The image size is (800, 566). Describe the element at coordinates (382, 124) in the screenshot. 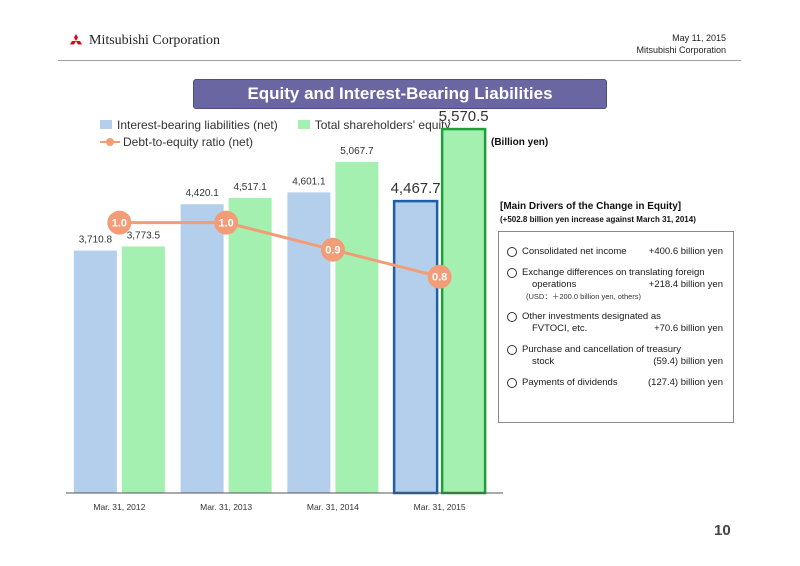

I see `legend-equity-label: Total shareholders' equity` at that location.